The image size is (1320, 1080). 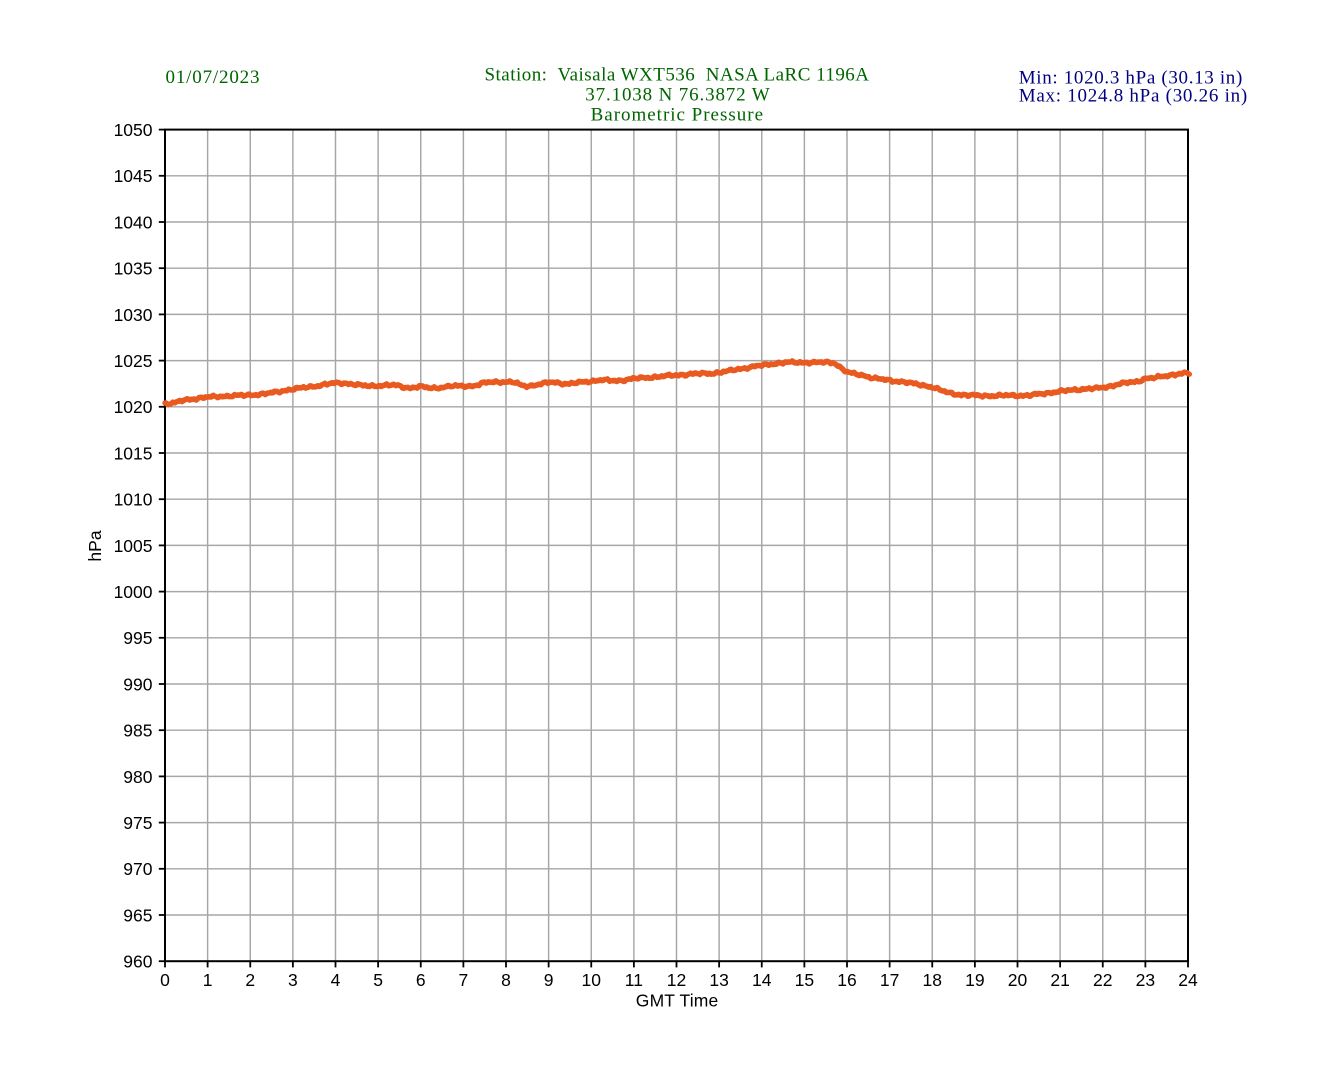 What do you see at coordinates (133, 176) in the screenshot?
I see `svg-text: 1045` at bounding box center [133, 176].